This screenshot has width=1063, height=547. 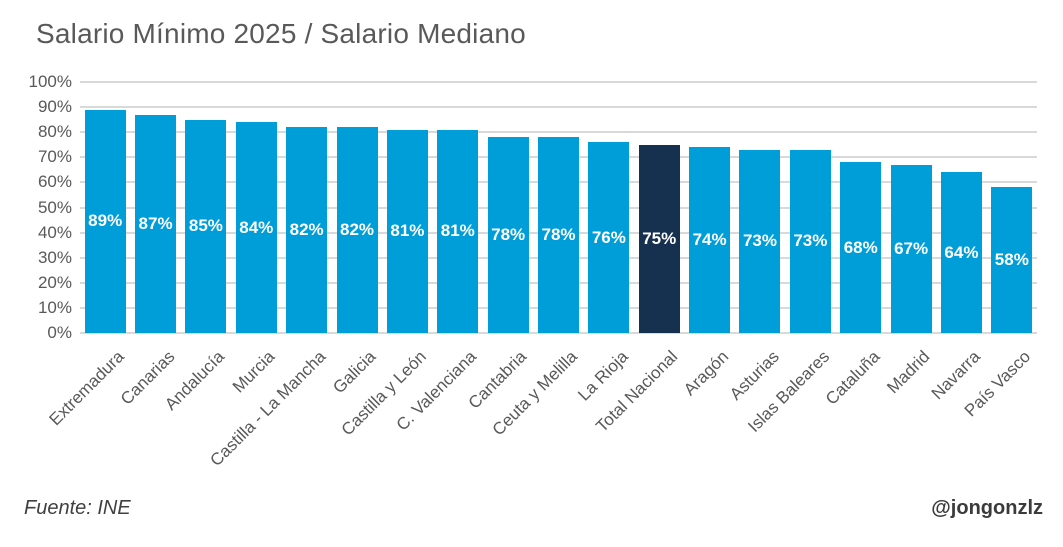 I want to click on bar-value-label: 68%, so click(x=860, y=247).